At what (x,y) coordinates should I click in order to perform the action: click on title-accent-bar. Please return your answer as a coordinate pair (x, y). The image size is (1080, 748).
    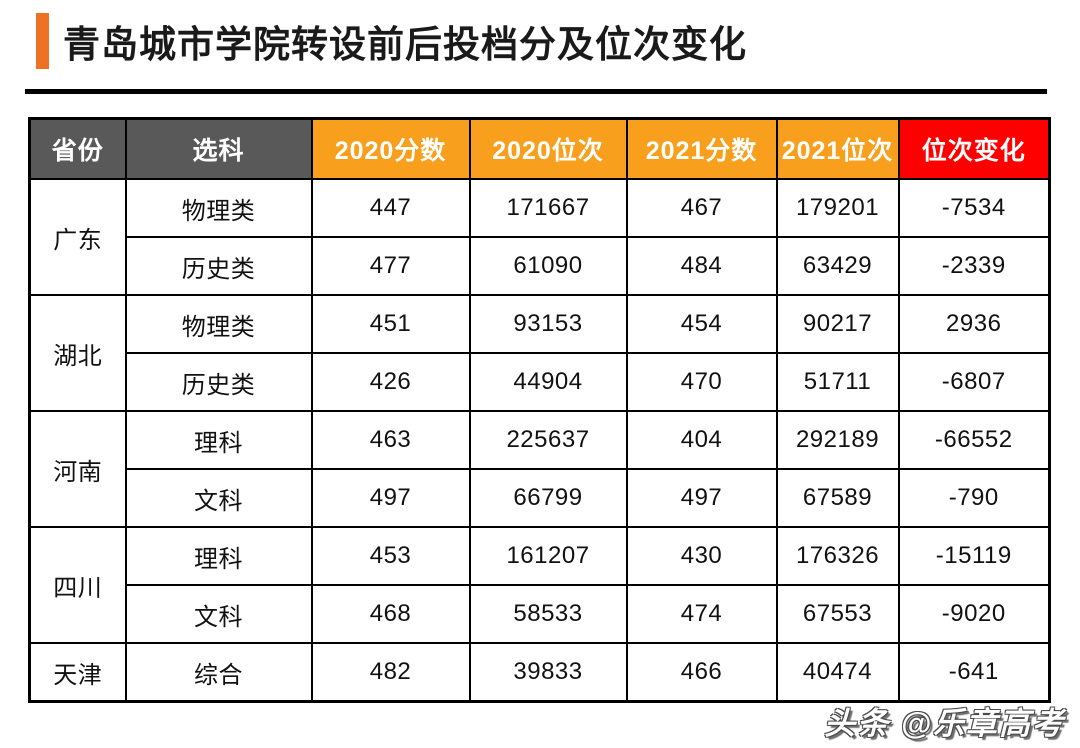
    Looking at the image, I should click on (42, 41).